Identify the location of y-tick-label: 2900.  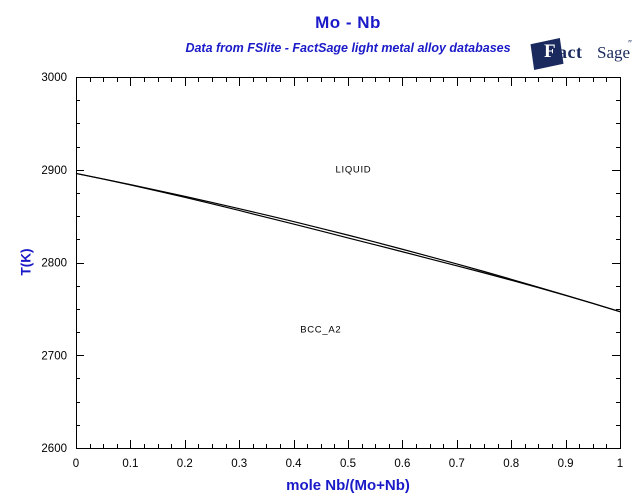
(54, 171).